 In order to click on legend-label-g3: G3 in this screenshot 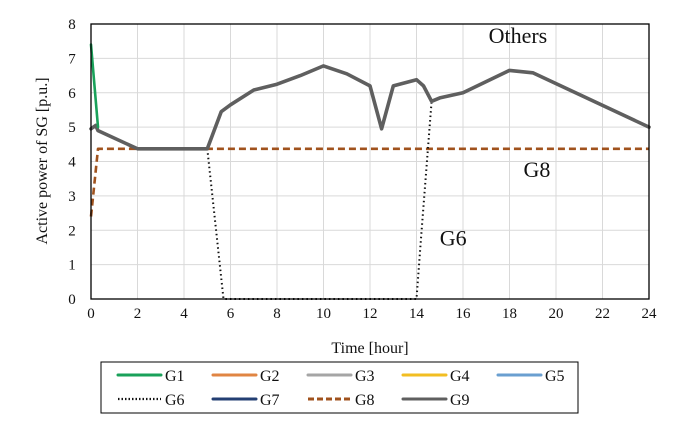, I will do `click(365, 376)`.